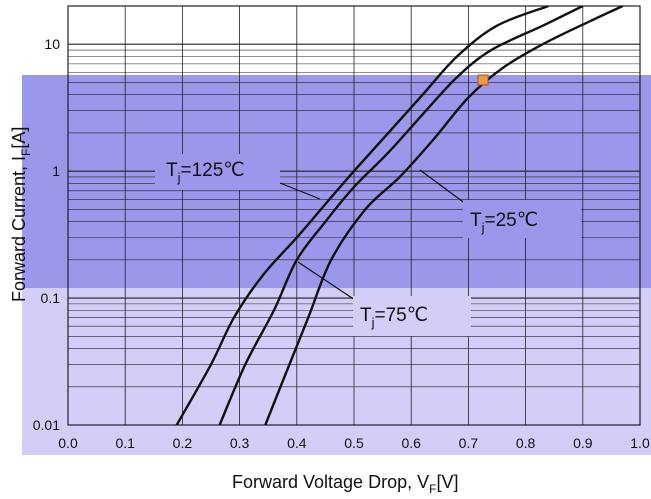  What do you see at coordinates (526, 443) in the screenshot?
I see `x-tick-label: 0.8` at bounding box center [526, 443].